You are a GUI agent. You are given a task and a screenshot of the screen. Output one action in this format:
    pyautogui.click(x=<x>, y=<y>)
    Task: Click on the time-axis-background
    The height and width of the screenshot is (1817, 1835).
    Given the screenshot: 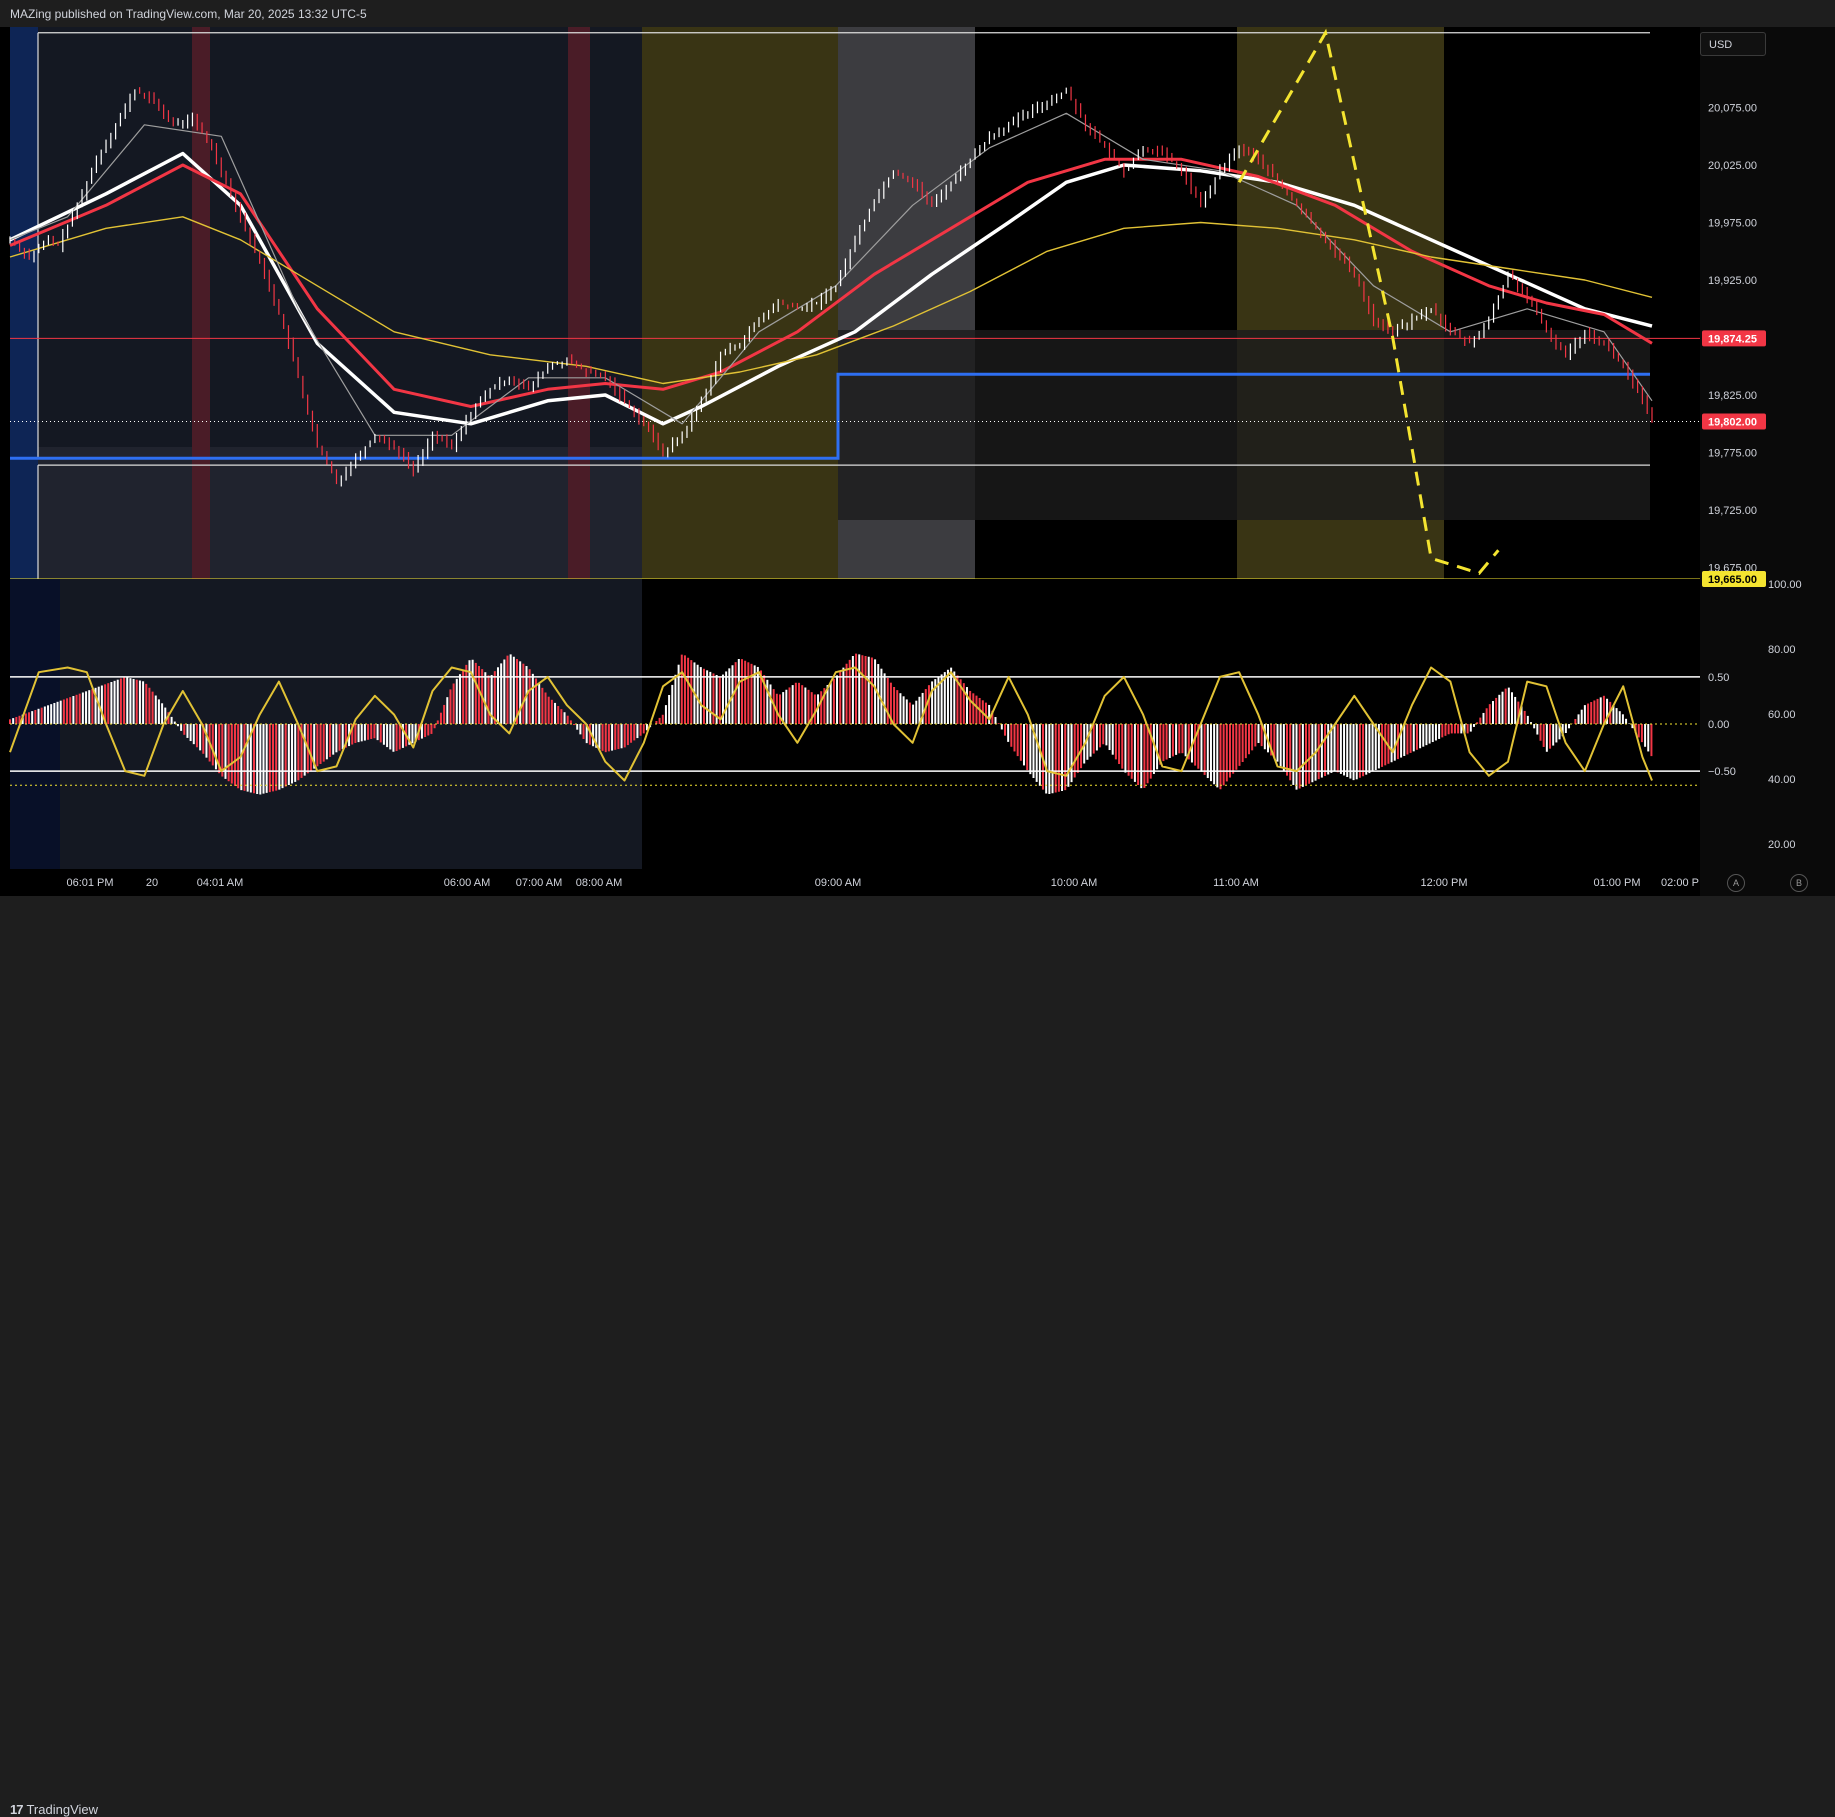 What is the action you would take?
    pyautogui.click(x=850, y=882)
    